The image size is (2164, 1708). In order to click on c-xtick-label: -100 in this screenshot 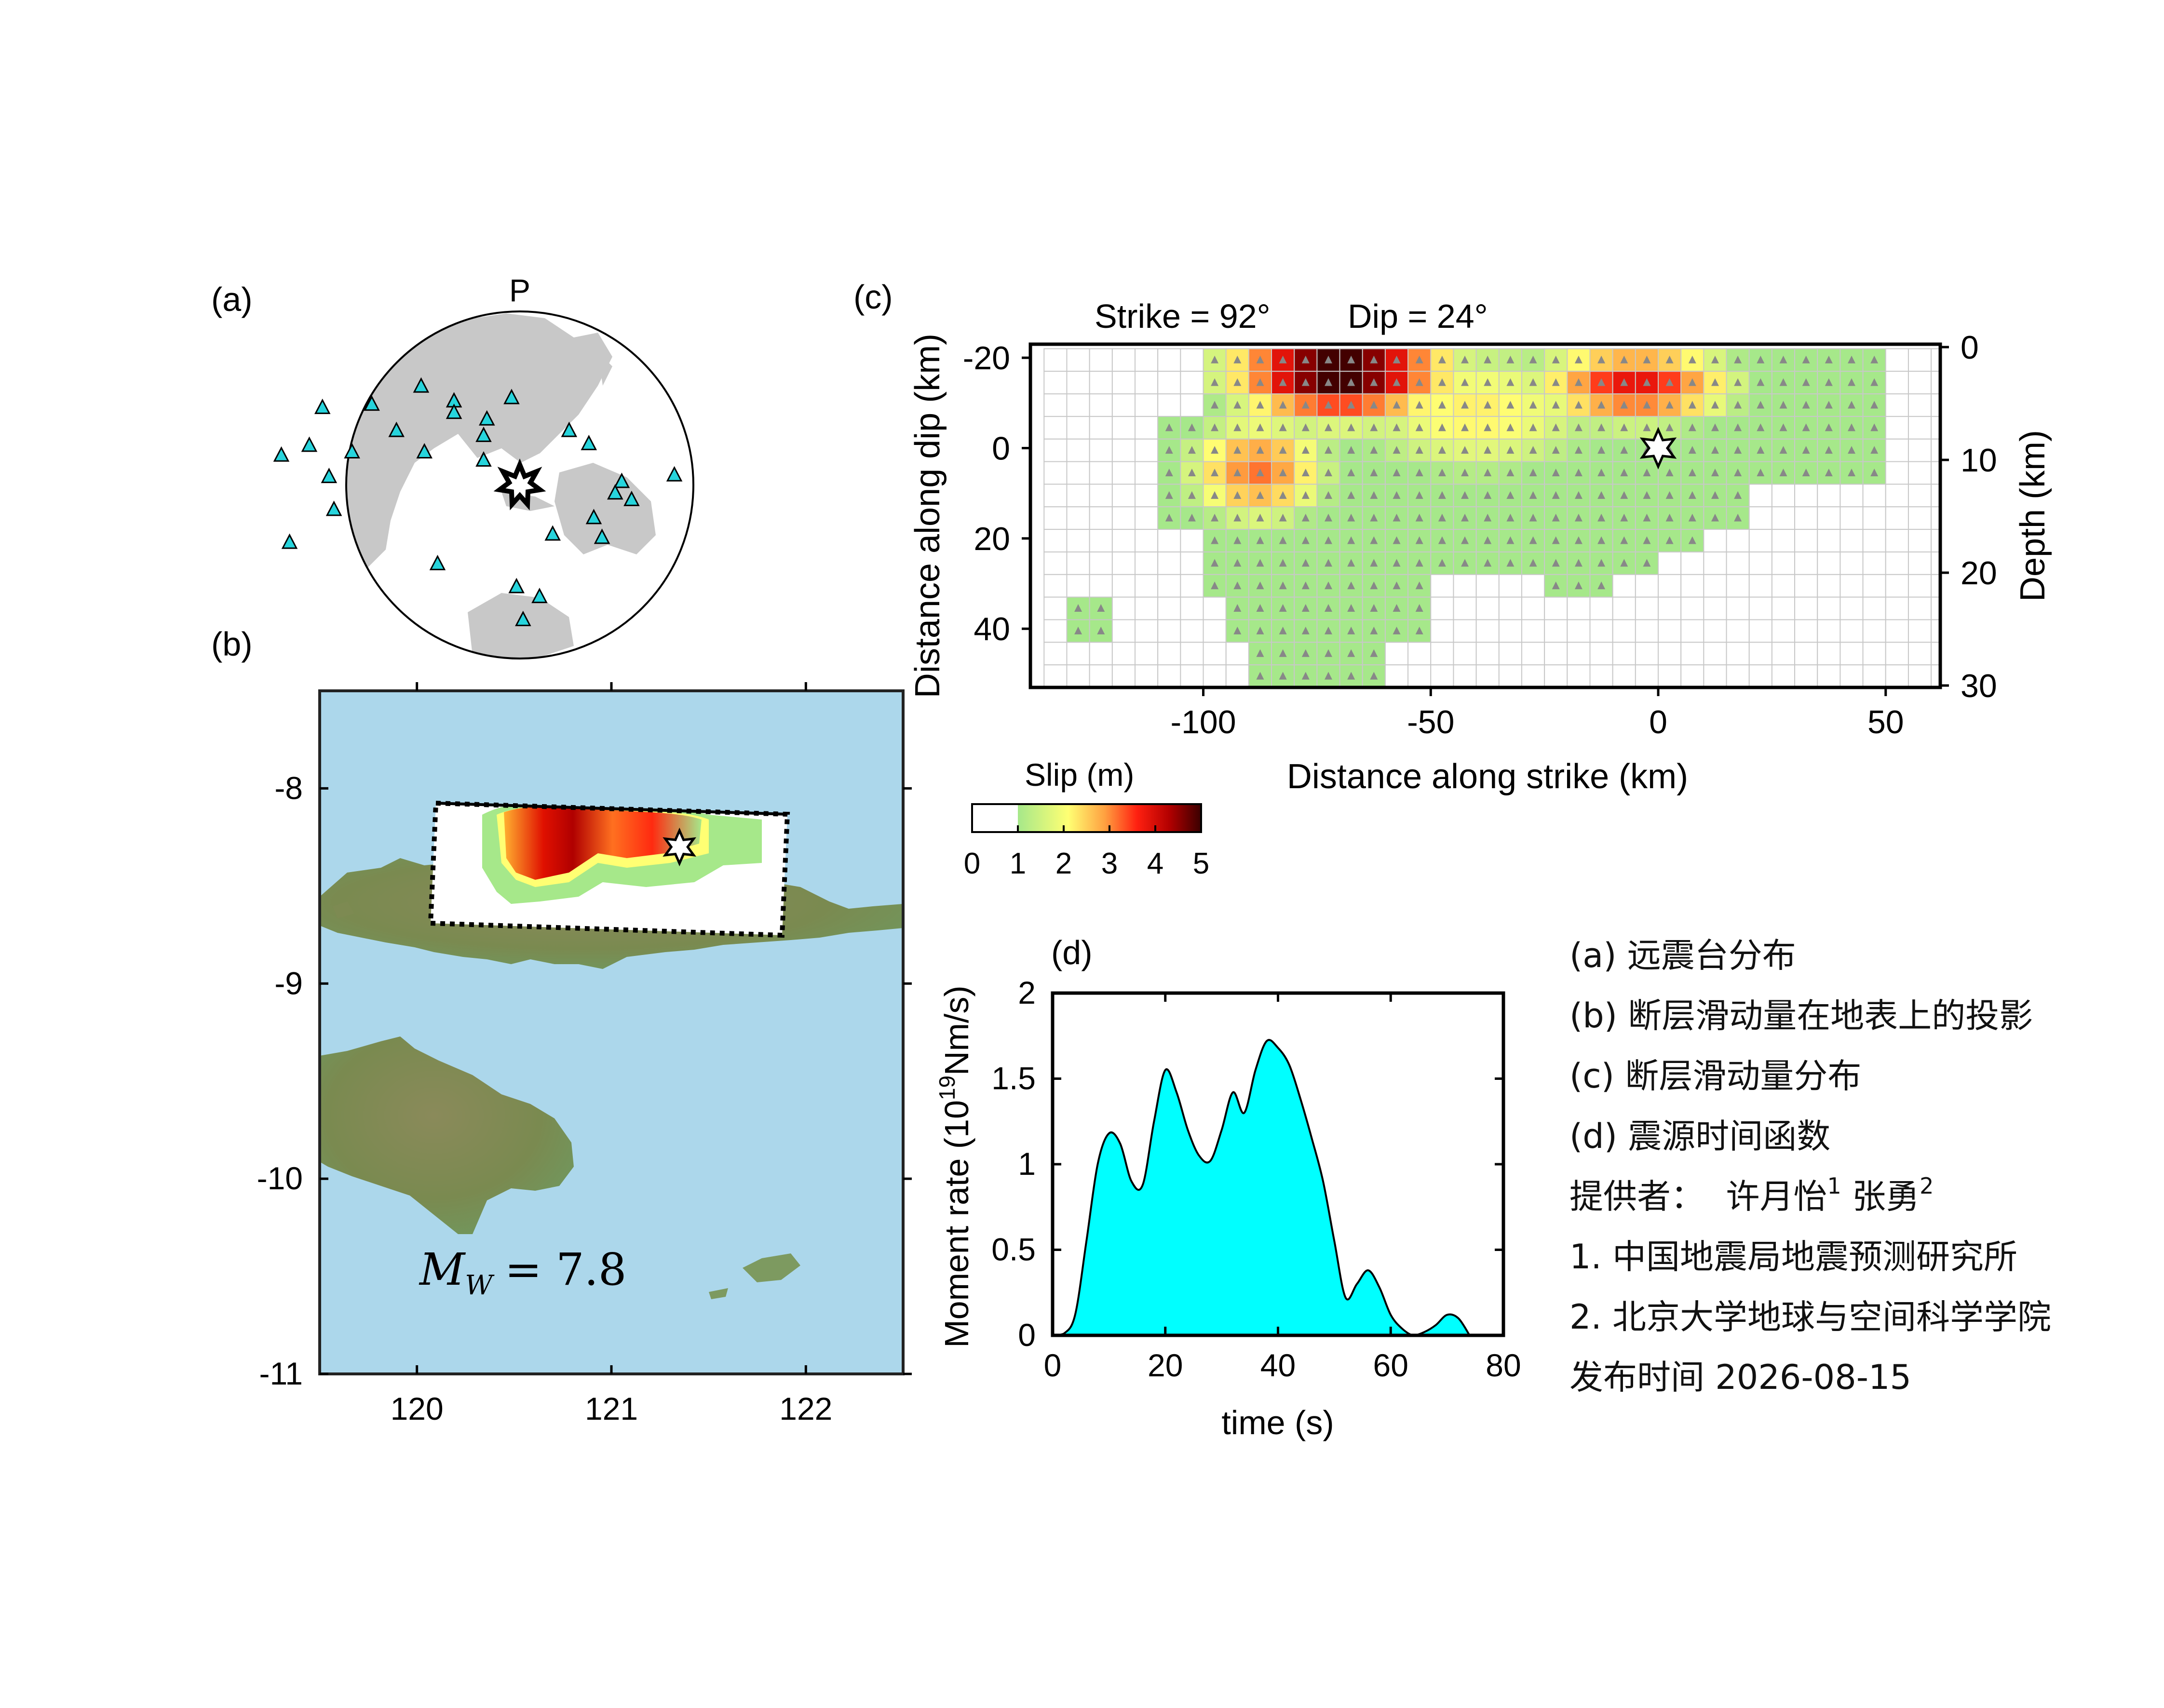, I will do `click(1203, 722)`.